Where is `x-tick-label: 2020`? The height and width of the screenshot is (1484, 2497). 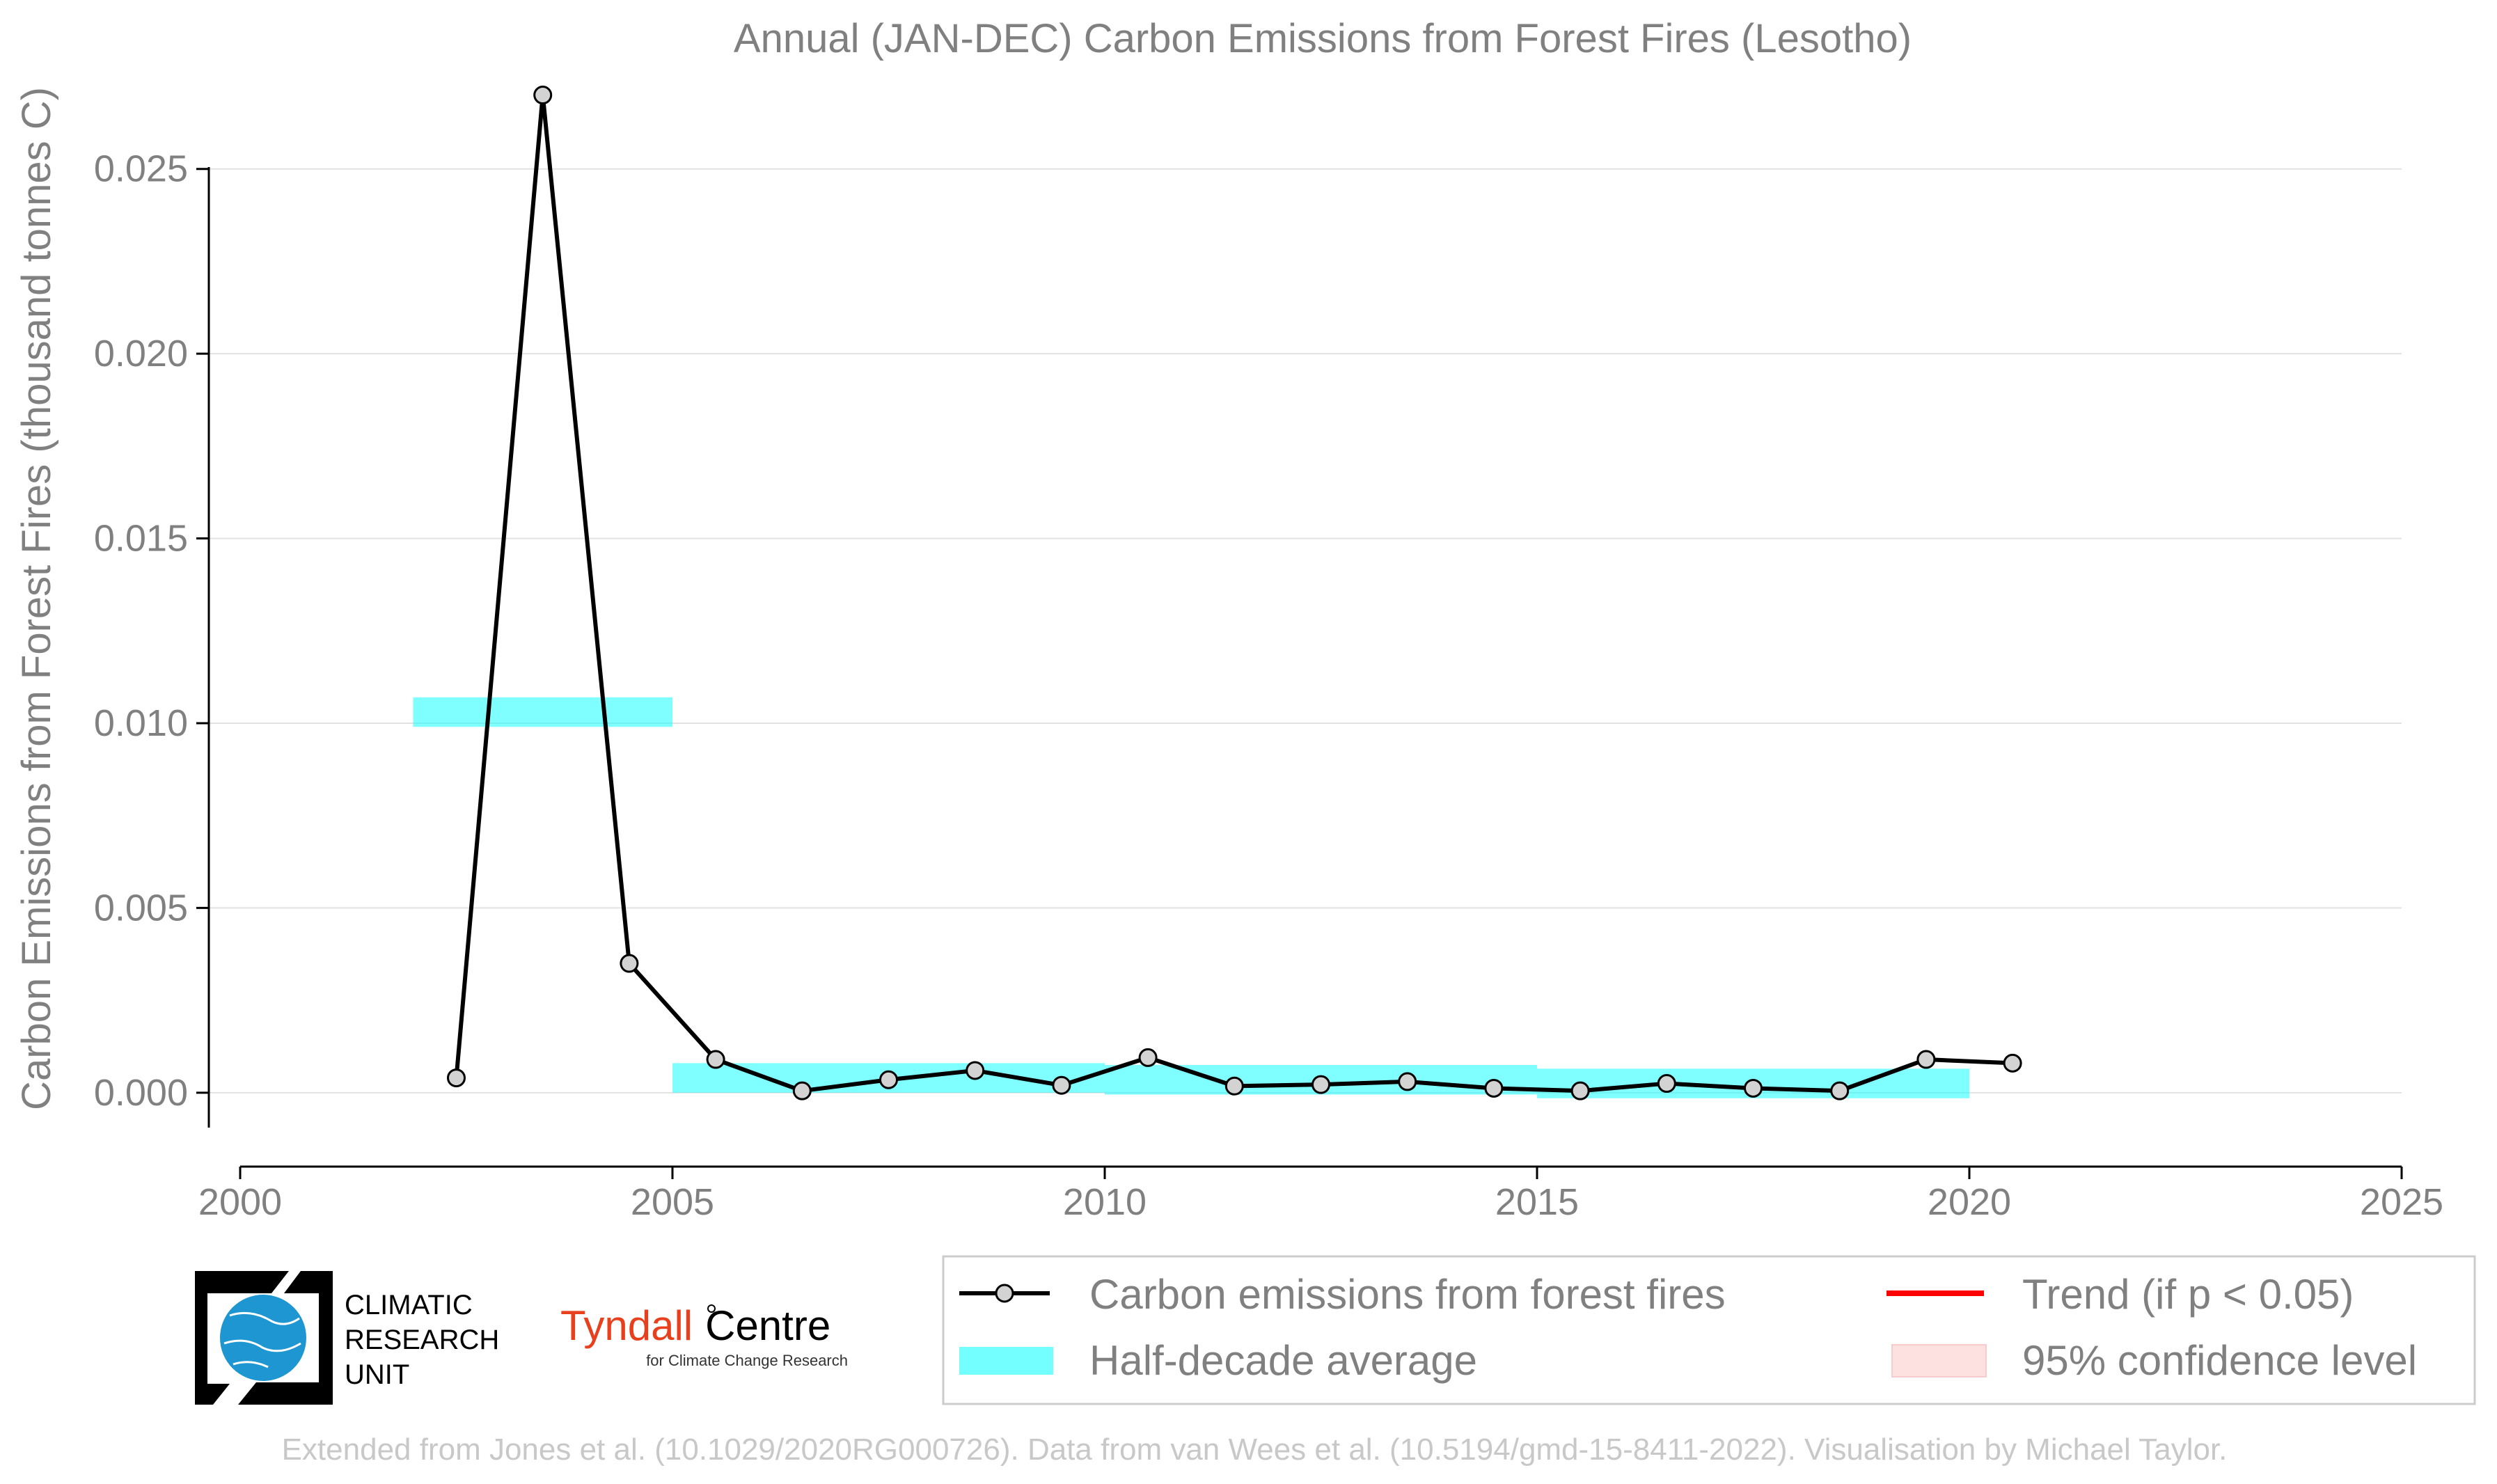 x-tick-label: 2020 is located at coordinates (1969, 1202).